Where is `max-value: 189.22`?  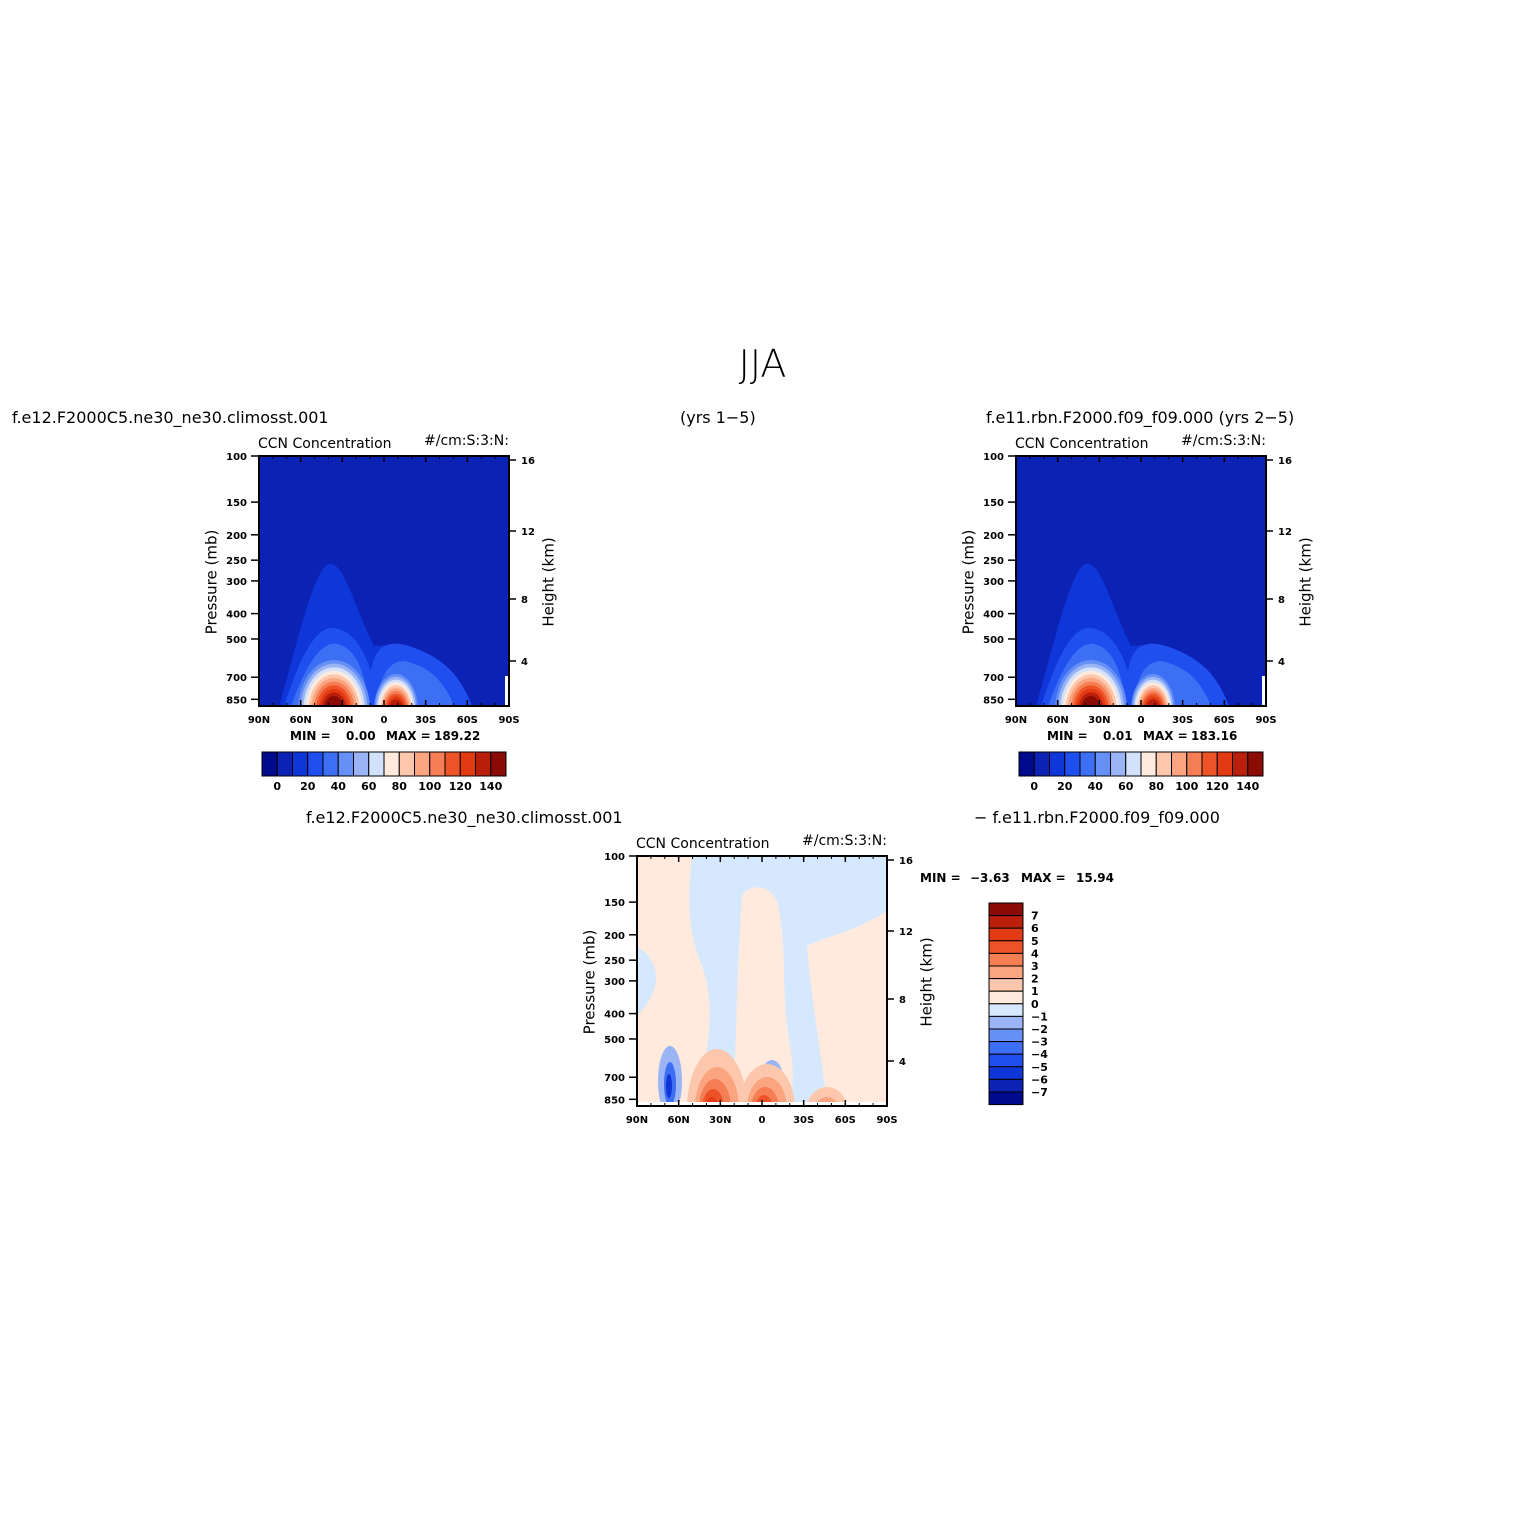 max-value: 189.22 is located at coordinates (457, 736).